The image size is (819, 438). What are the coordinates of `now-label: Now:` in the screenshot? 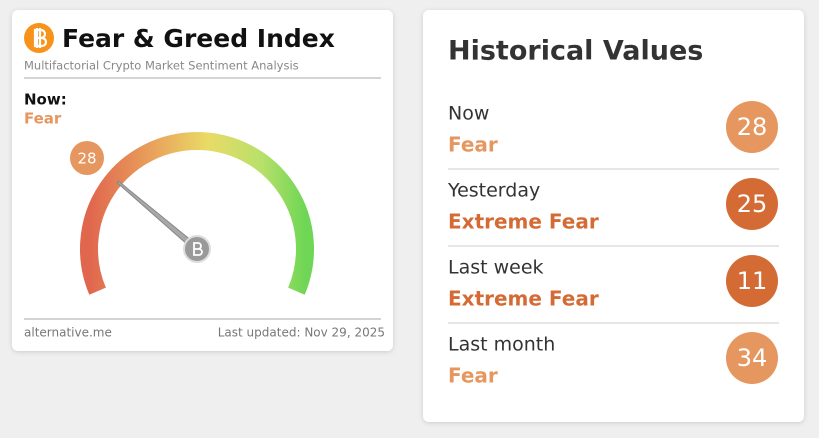 It's located at (45, 100).